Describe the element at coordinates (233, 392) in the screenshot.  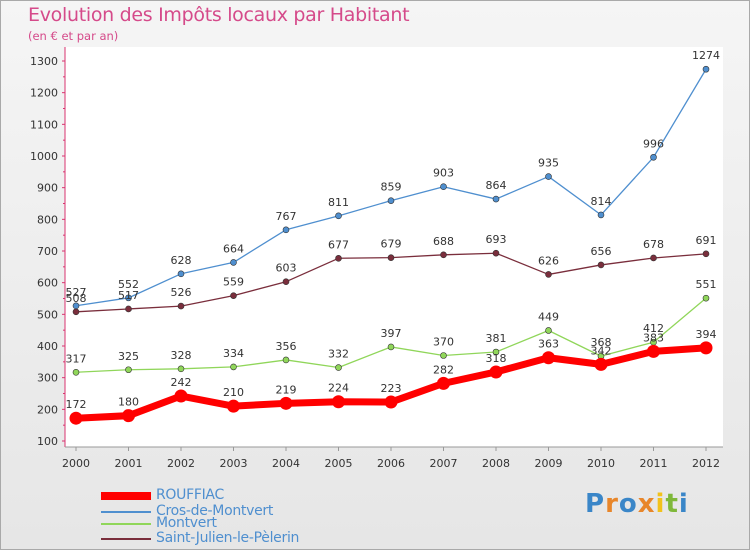
I see `data-label-rouffiac: 210` at that location.